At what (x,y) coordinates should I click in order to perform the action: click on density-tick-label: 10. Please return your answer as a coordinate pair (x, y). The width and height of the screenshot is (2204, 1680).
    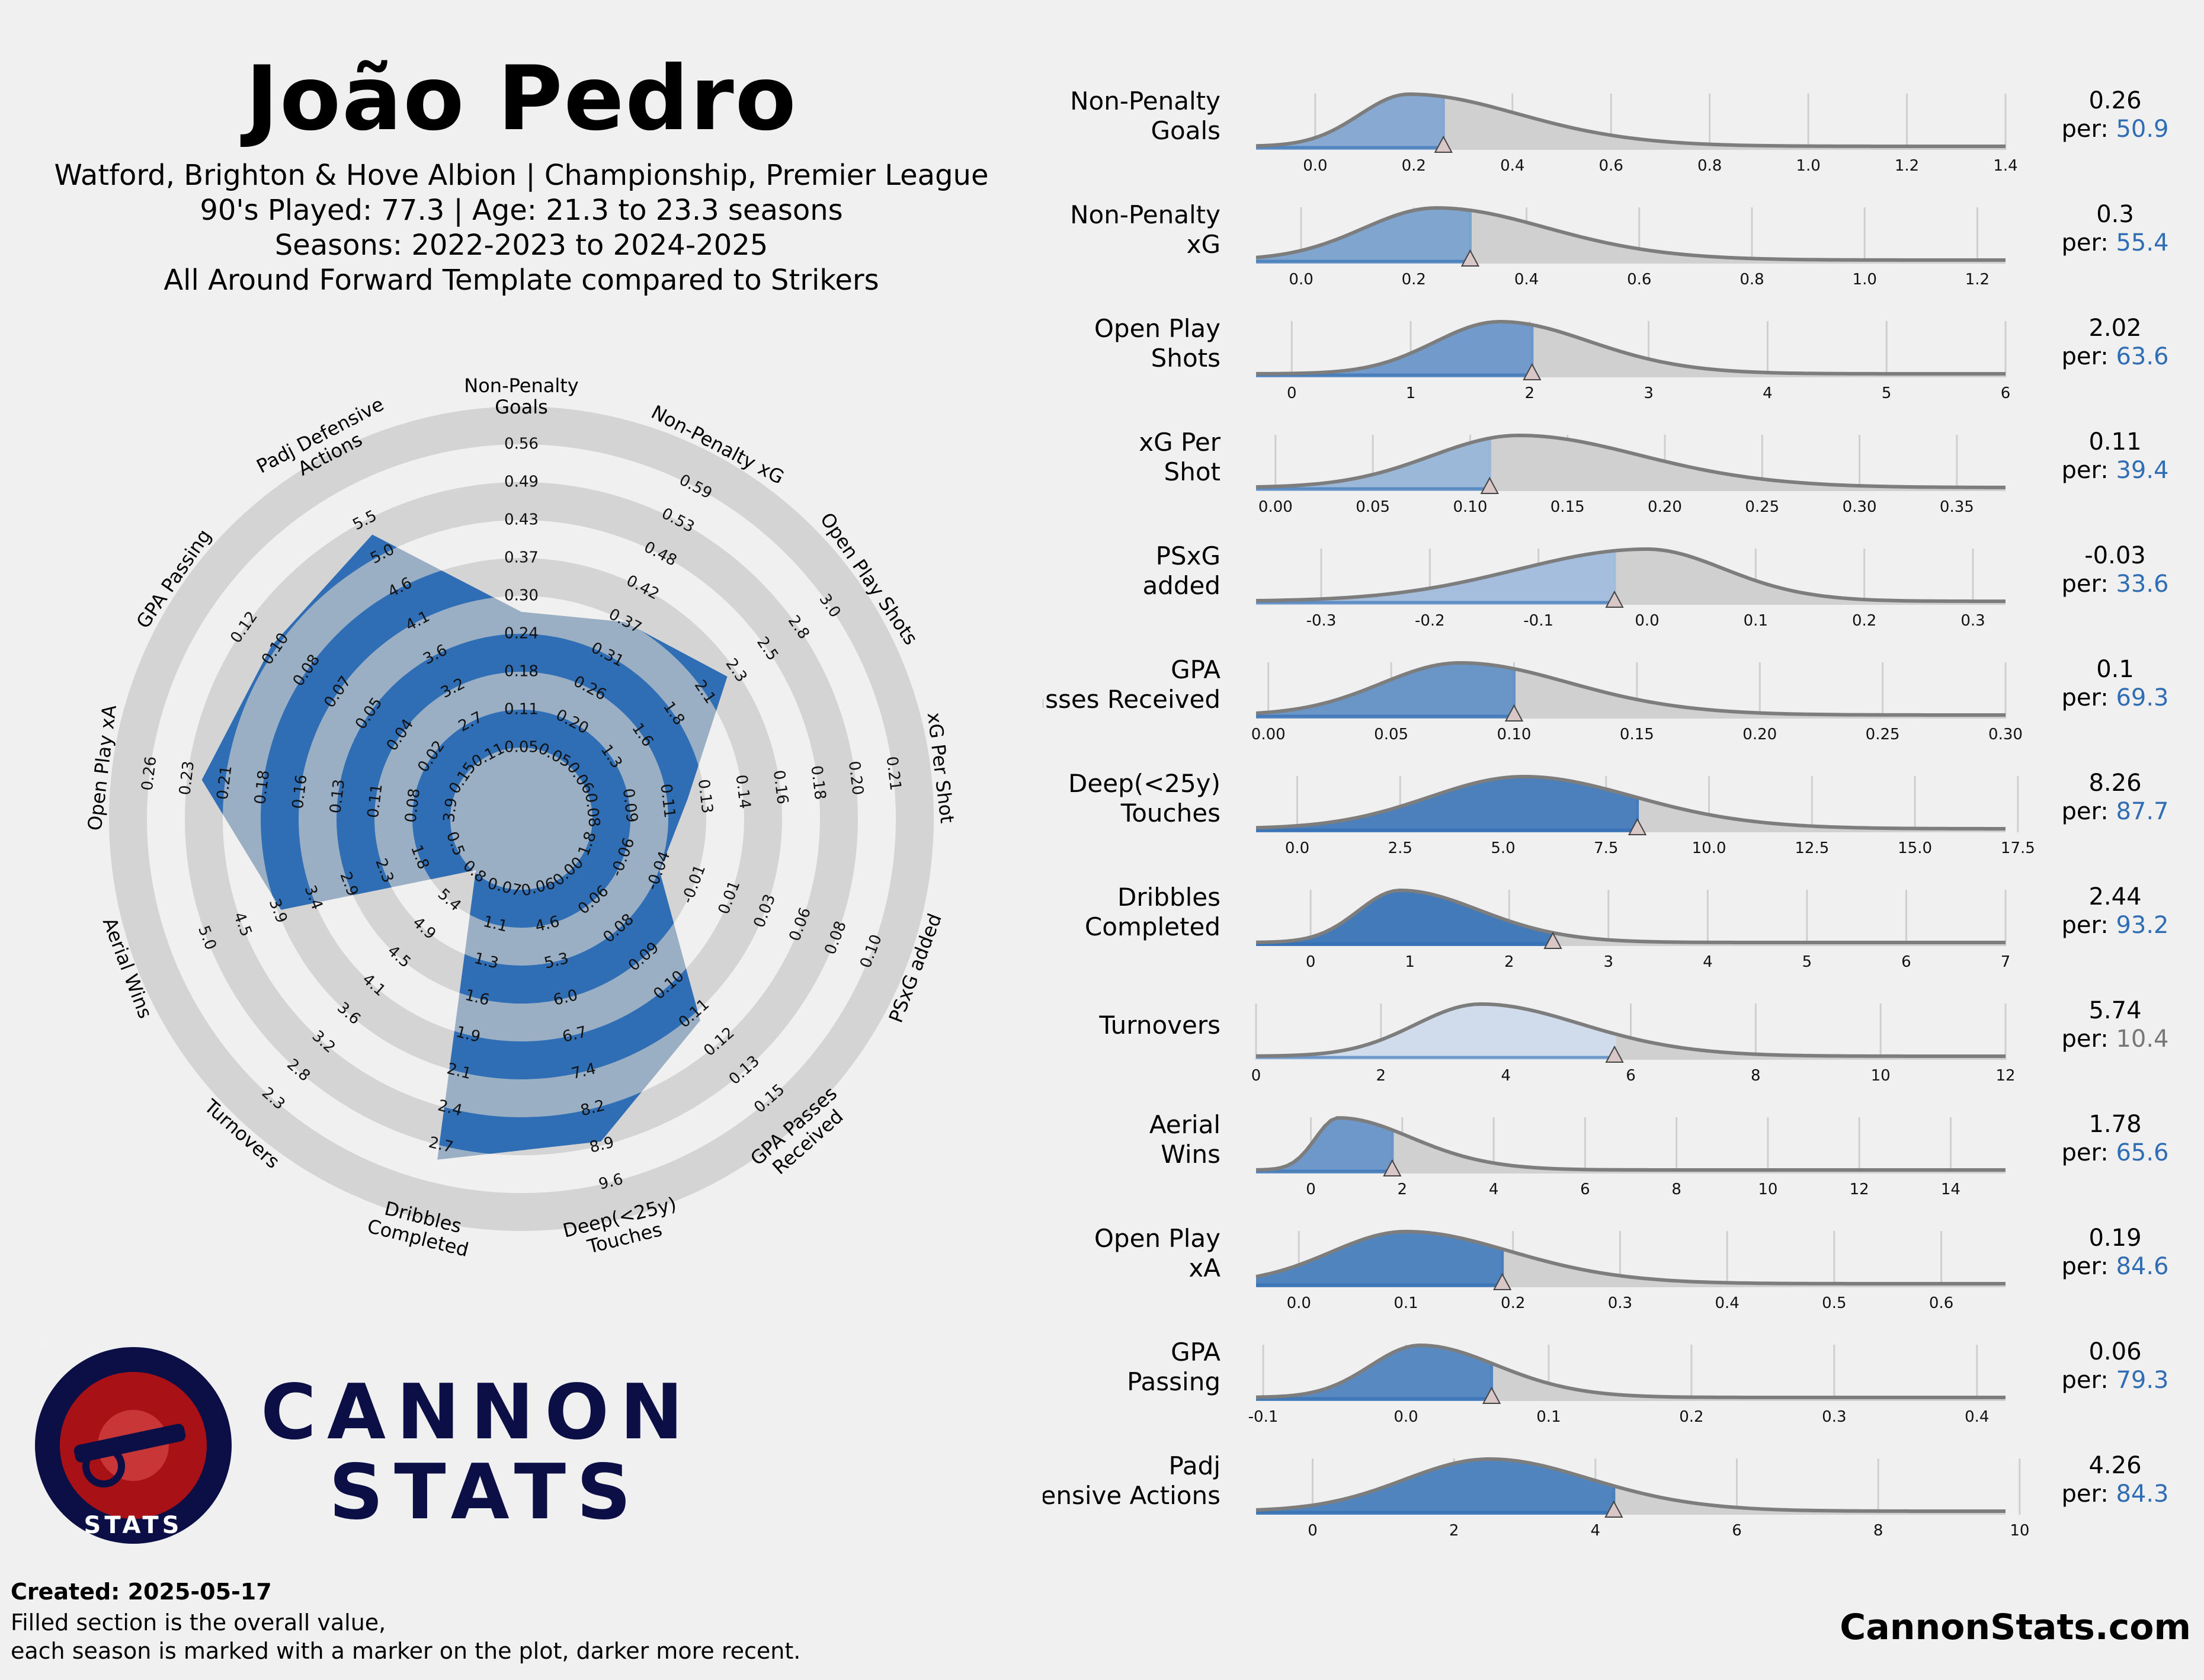
    Looking at the image, I should click on (2020, 1531).